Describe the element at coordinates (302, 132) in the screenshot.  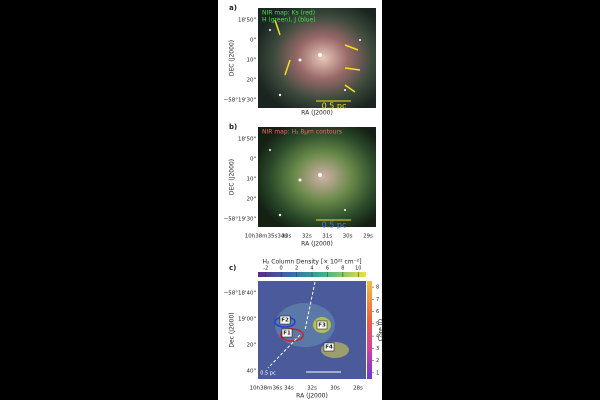
I see `panel-note: NIR map: H₂ 8μm contours` at that location.